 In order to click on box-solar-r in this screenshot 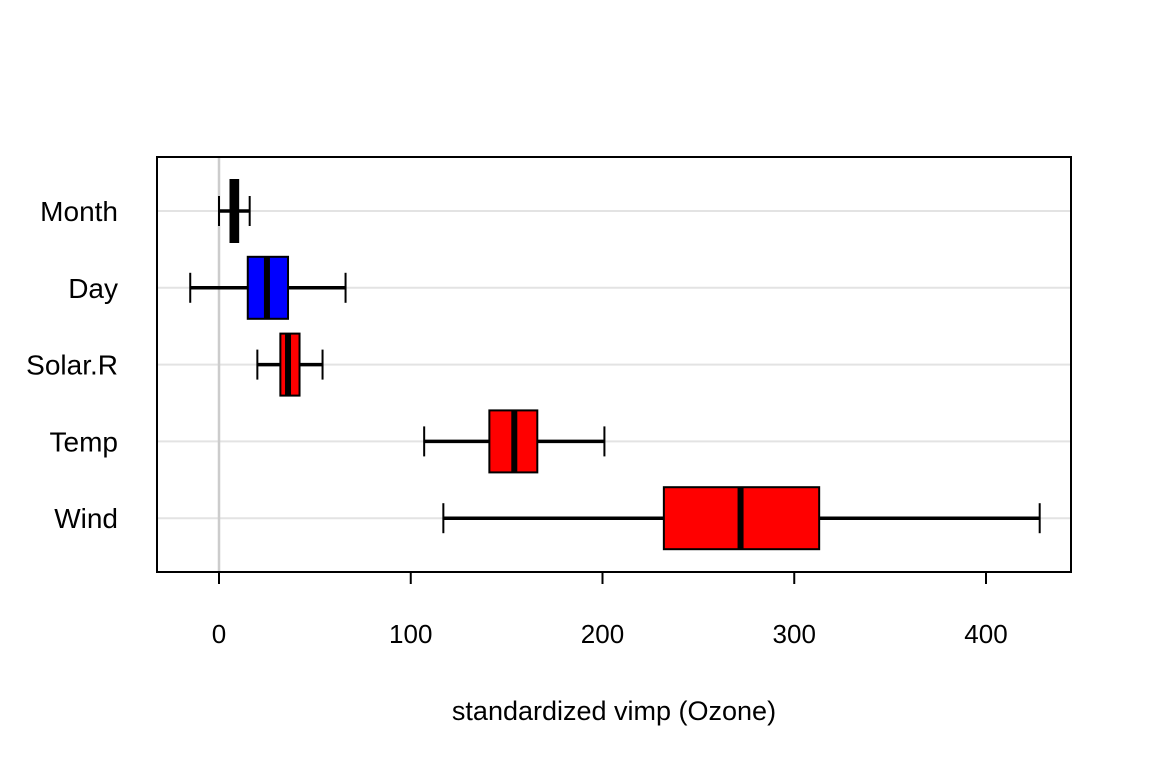, I will do `click(290, 364)`.